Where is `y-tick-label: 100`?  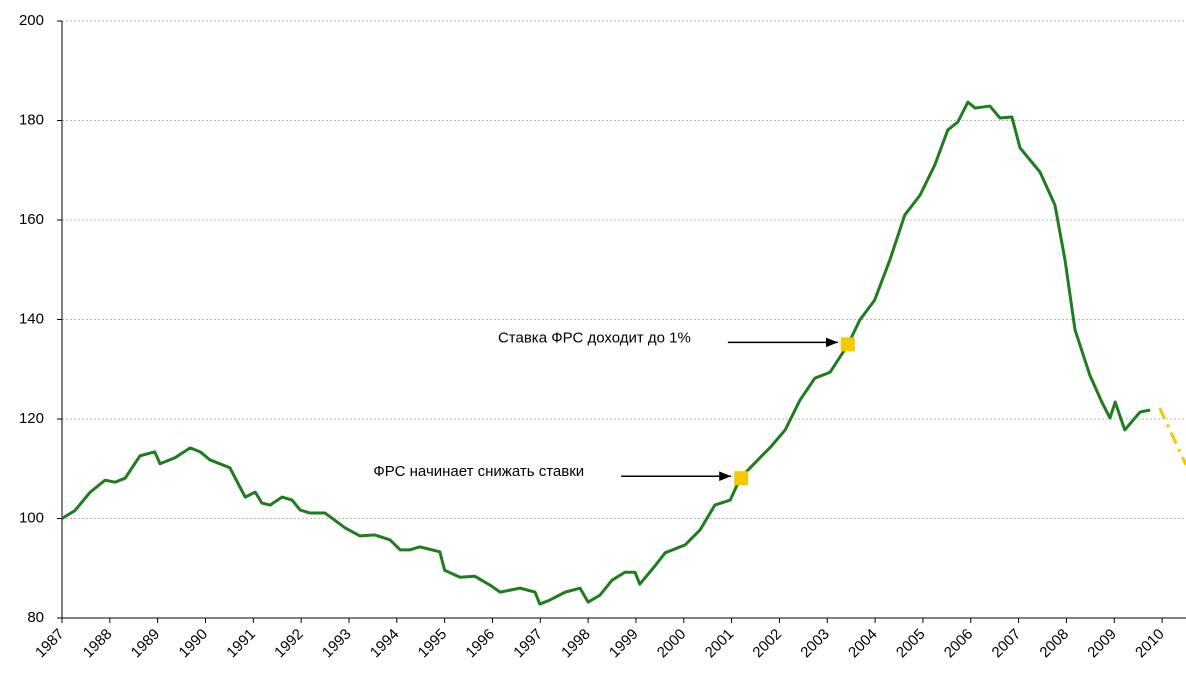
y-tick-label: 100 is located at coordinates (31, 517).